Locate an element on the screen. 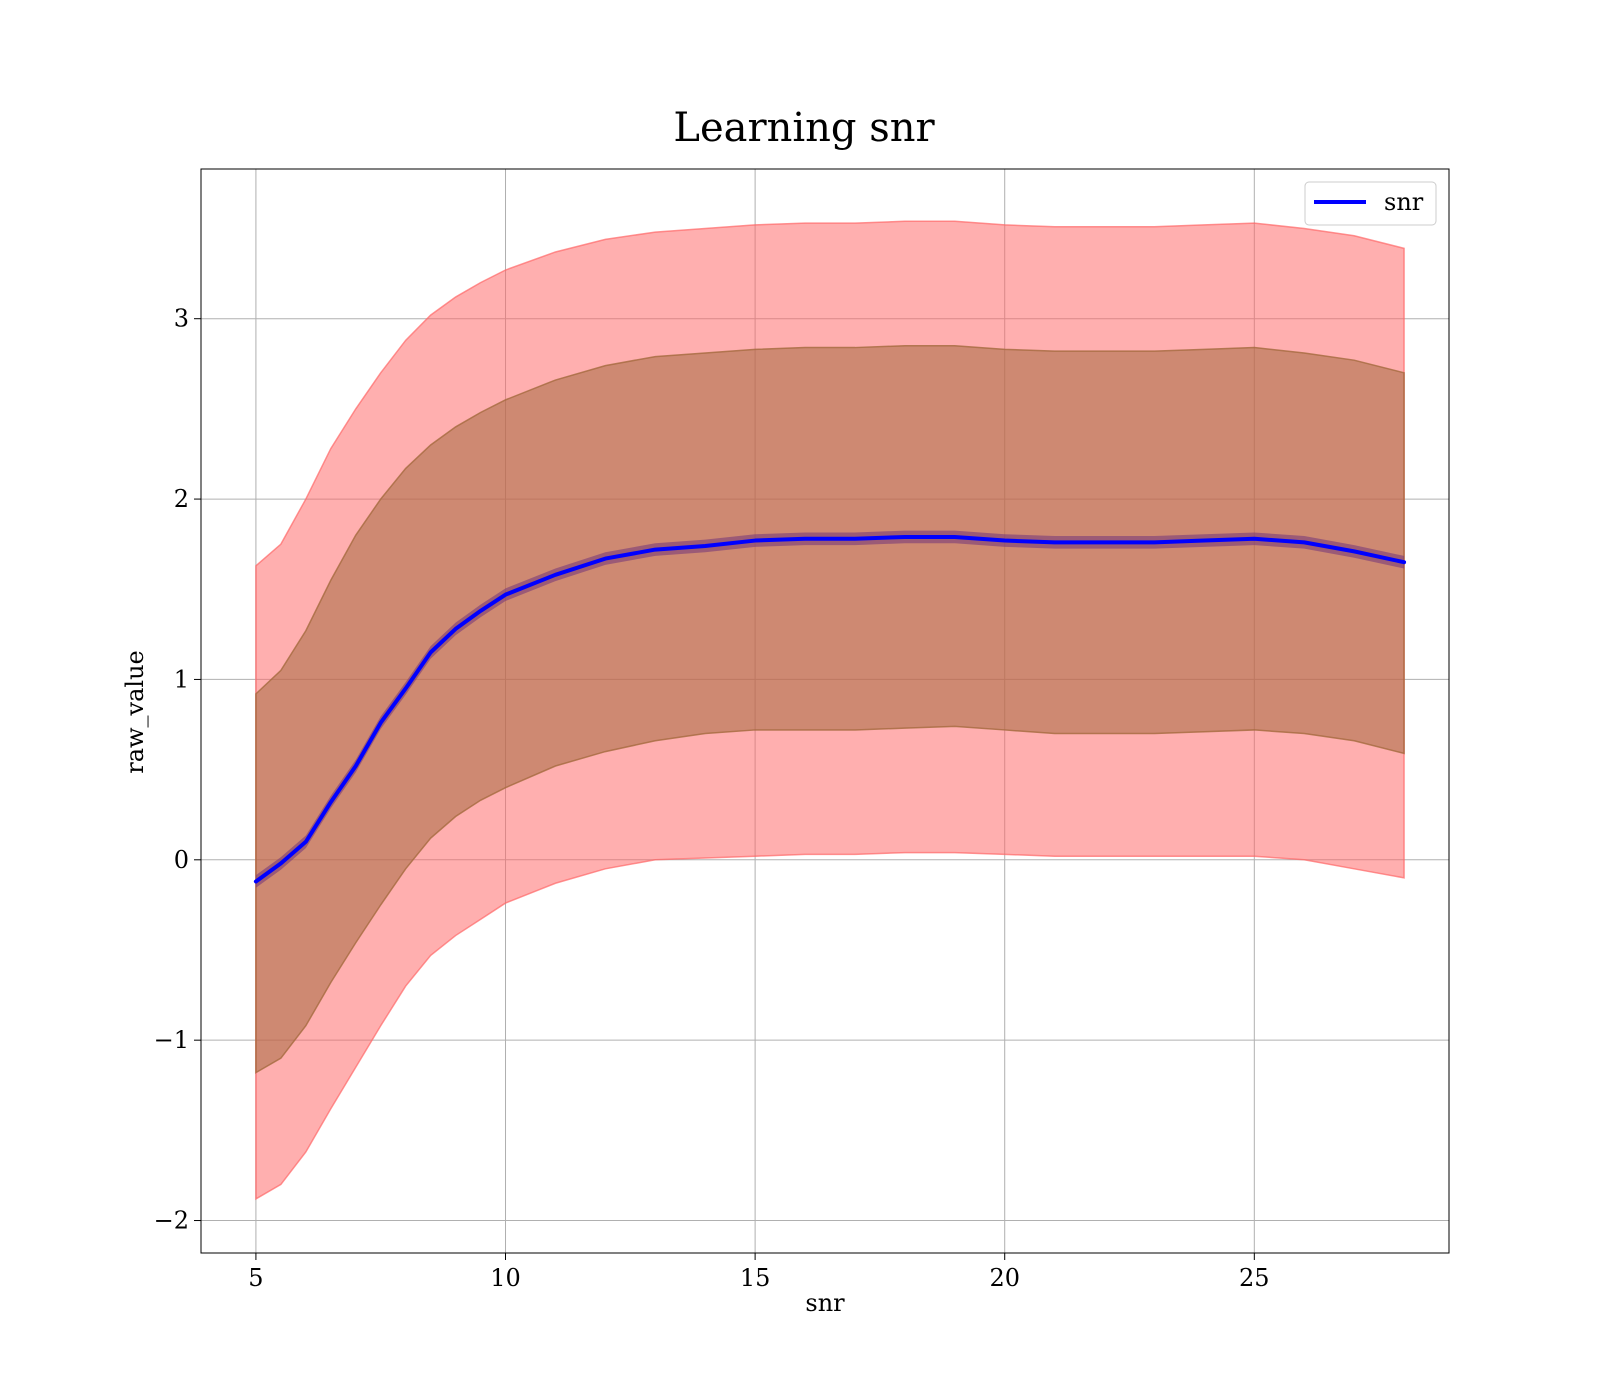  y-tick-label: 3 is located at coordinates (181, 319).